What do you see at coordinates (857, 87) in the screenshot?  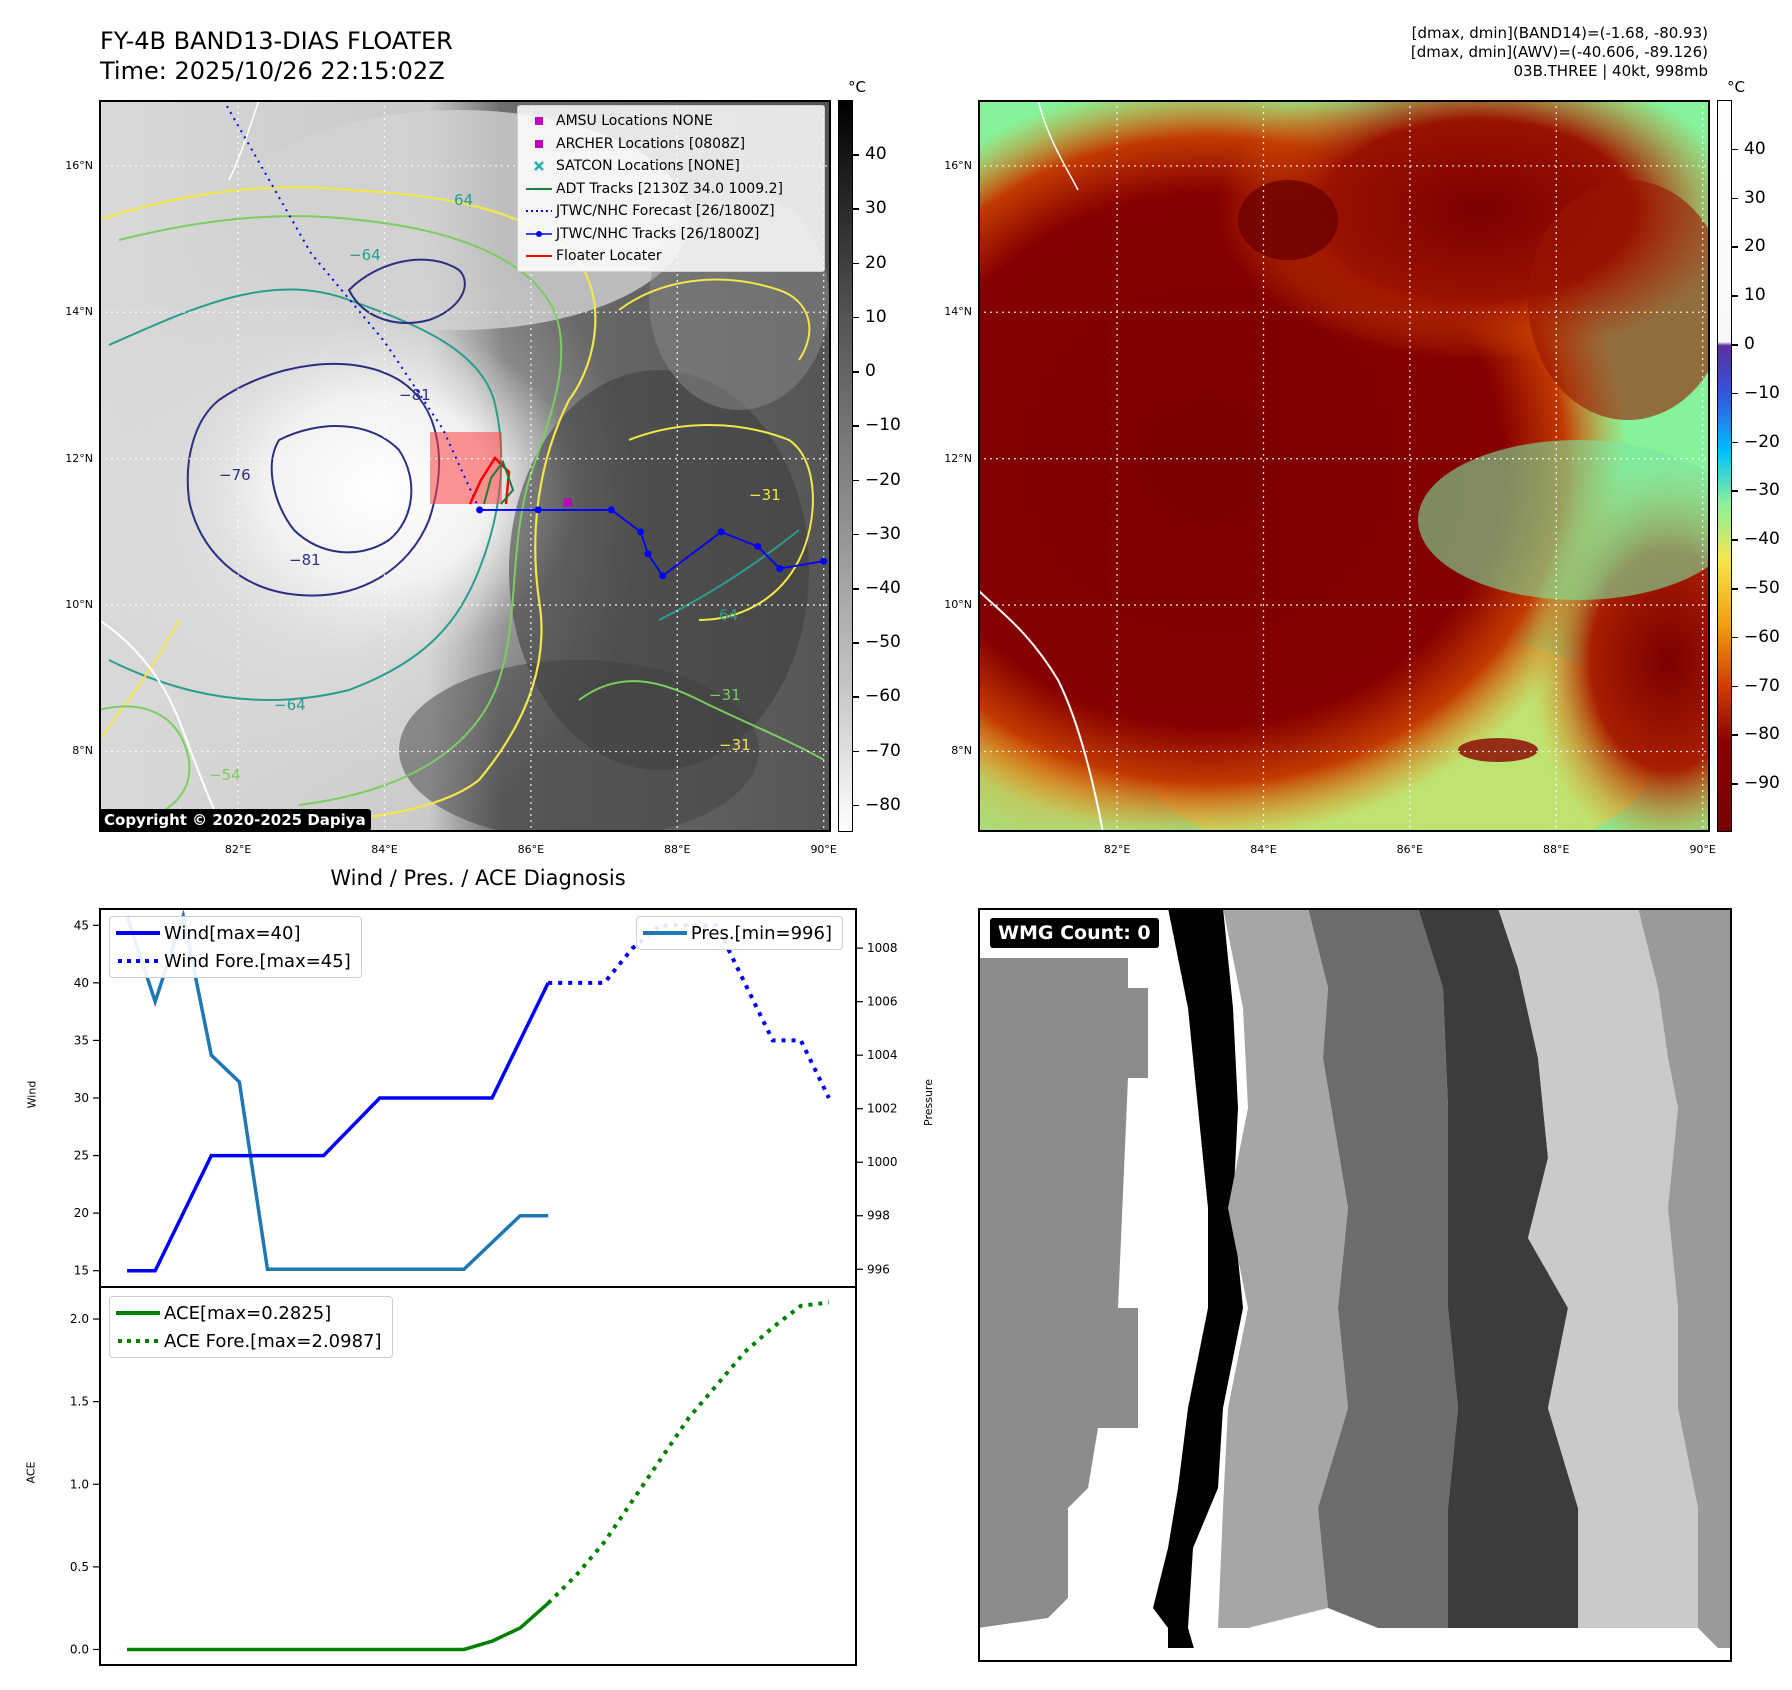 I see `ir-colorbar-unit: °C` at bounding box center [857, 87].